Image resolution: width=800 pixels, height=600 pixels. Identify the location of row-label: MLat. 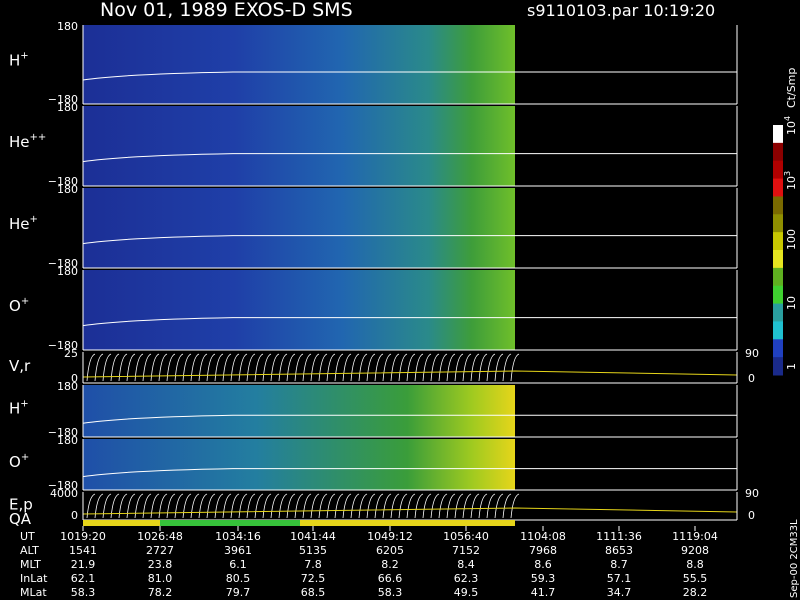
(33, 592).